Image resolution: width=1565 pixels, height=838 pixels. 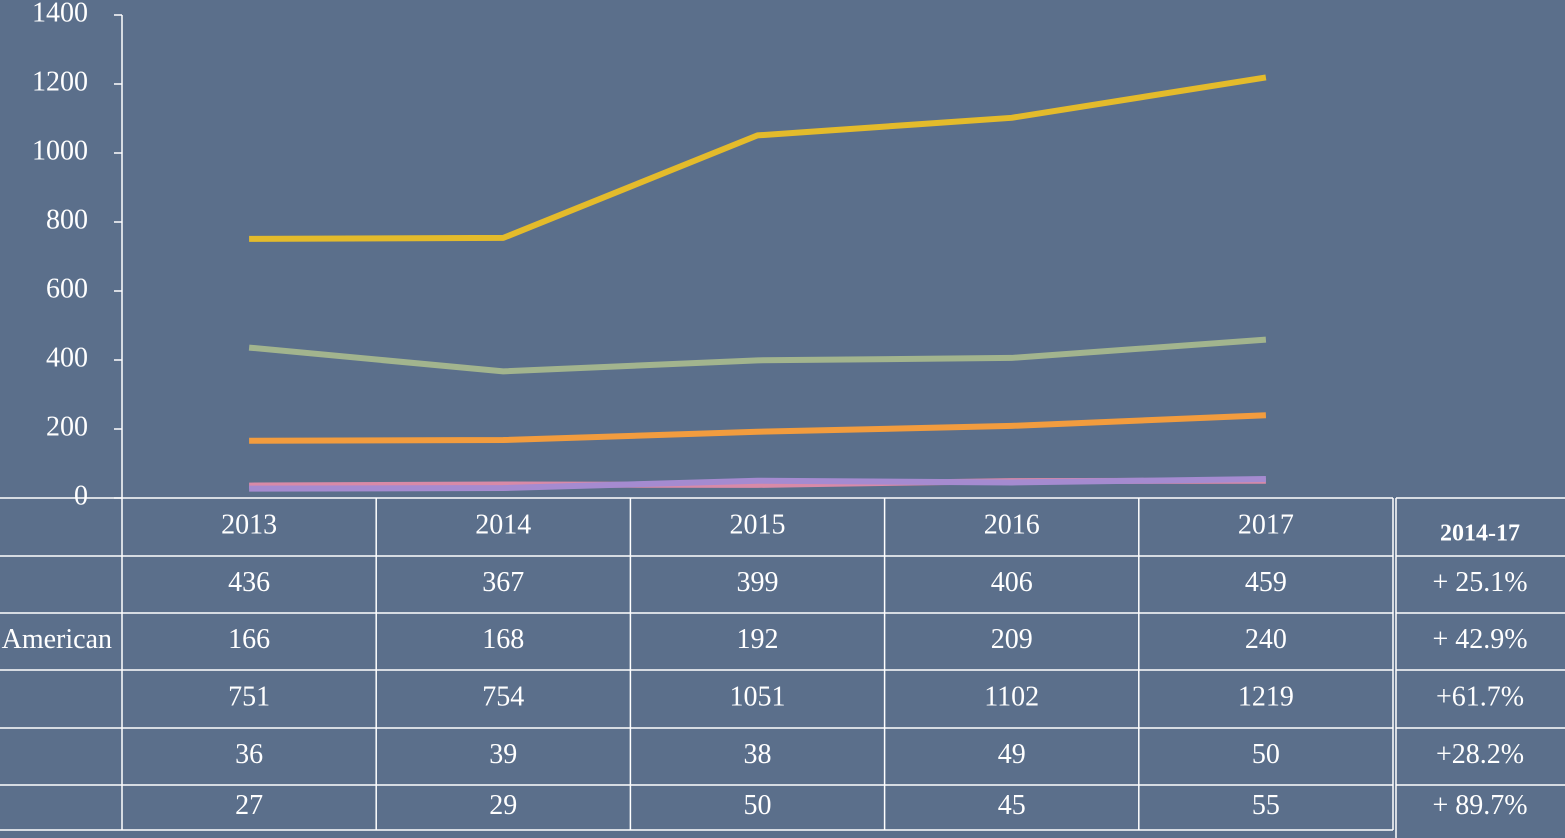 I want to click on change-cell: +61.7%, so click(x=1480, y=696).